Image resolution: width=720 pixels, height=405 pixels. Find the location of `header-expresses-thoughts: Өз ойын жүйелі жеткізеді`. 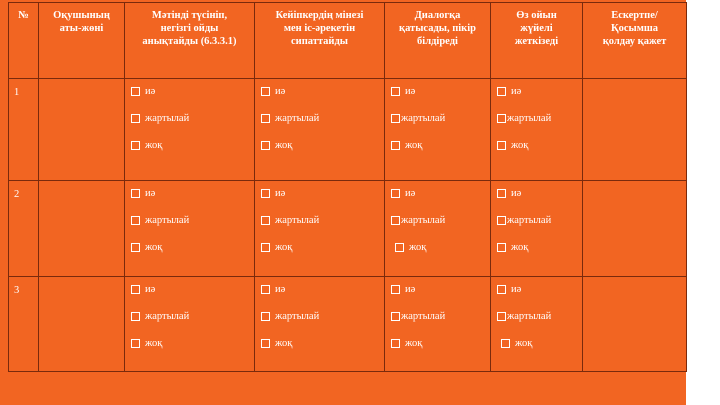

header-expresses-thoughts: Өз ойын жүйелі жеткізеді is located at coordinates (536, 40).